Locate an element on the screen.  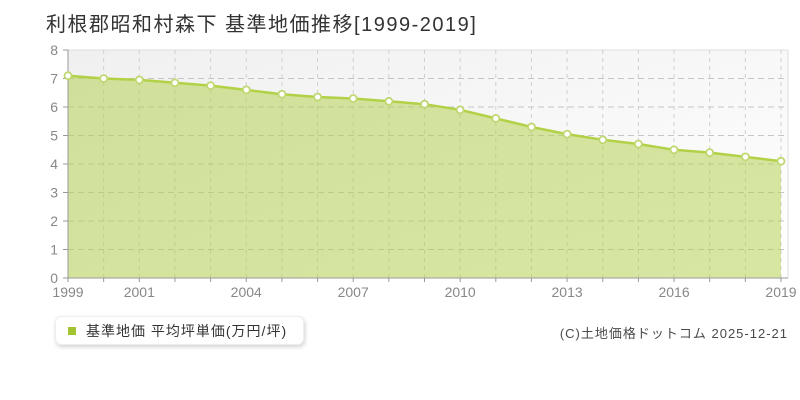
chart-title: 利根郡昭和村森下 基準地価推移[1999-2019] is located at coordinates (262, 25).